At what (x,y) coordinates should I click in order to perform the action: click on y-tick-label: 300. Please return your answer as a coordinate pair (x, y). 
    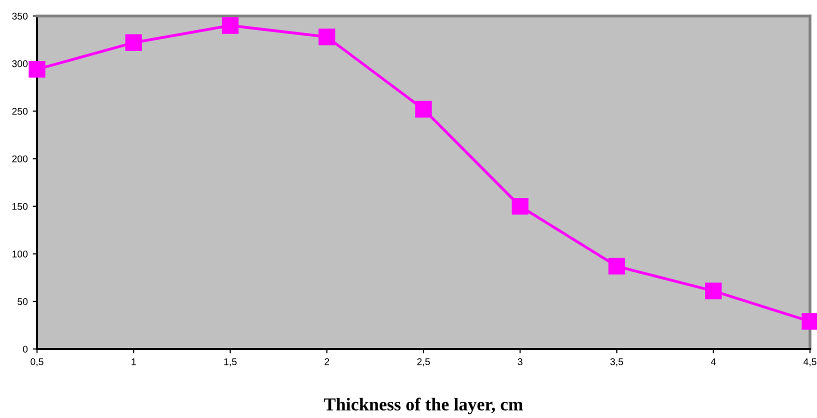
    Looking at the image, I should click on (20, 64).